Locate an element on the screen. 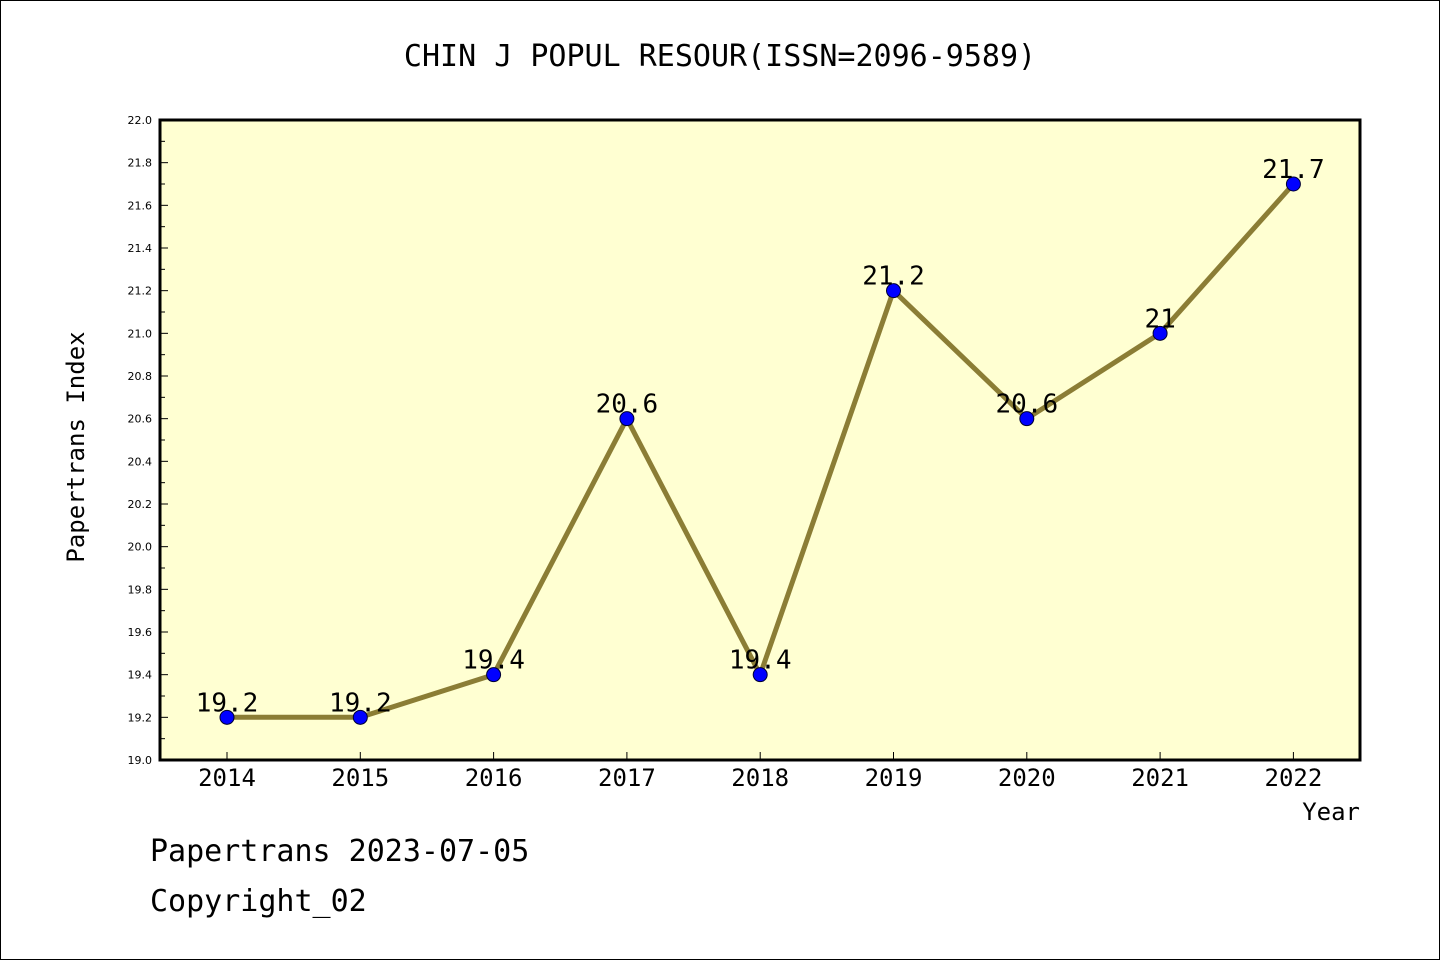  x-axis: 2014 2015 2016 2017 2018 2019 2020 2021 2022 is located at coordinates (760, 772).